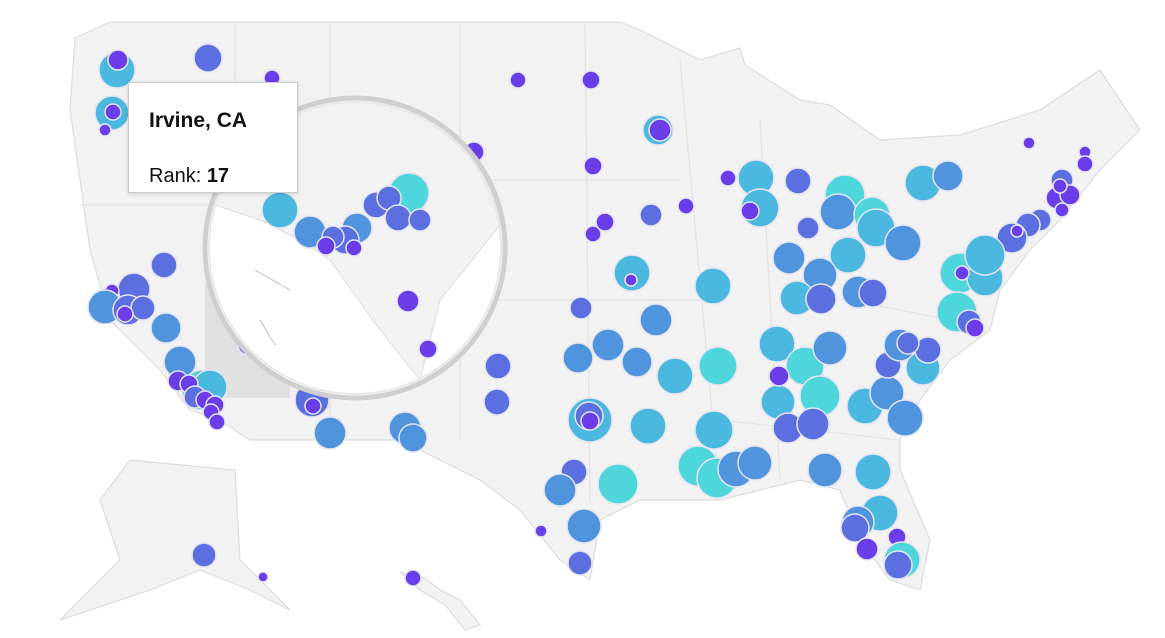 The image size is (1165, 638). I want to click on hawaii, so click(440, 601).